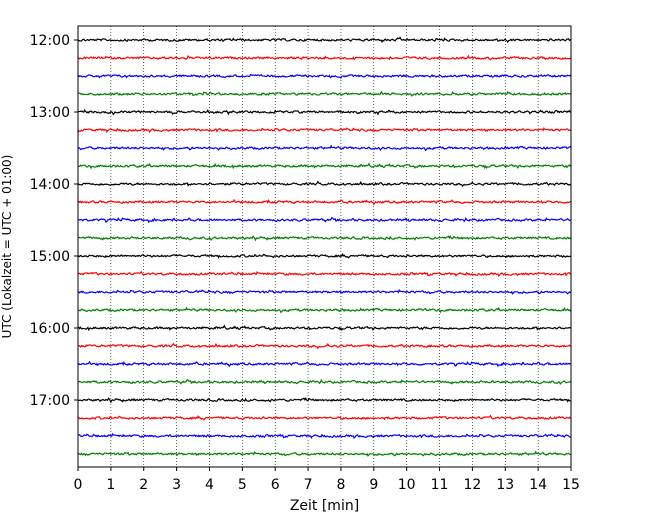 Image resolution: width=650 pixels, height=520 pixels. What do you see at coordinates (54, 221) in the screenshot?
I see `y-axis-ticks: 12:00 13:00 14:00 15:00 16:00 17:00` at bounding box center [54, 221].